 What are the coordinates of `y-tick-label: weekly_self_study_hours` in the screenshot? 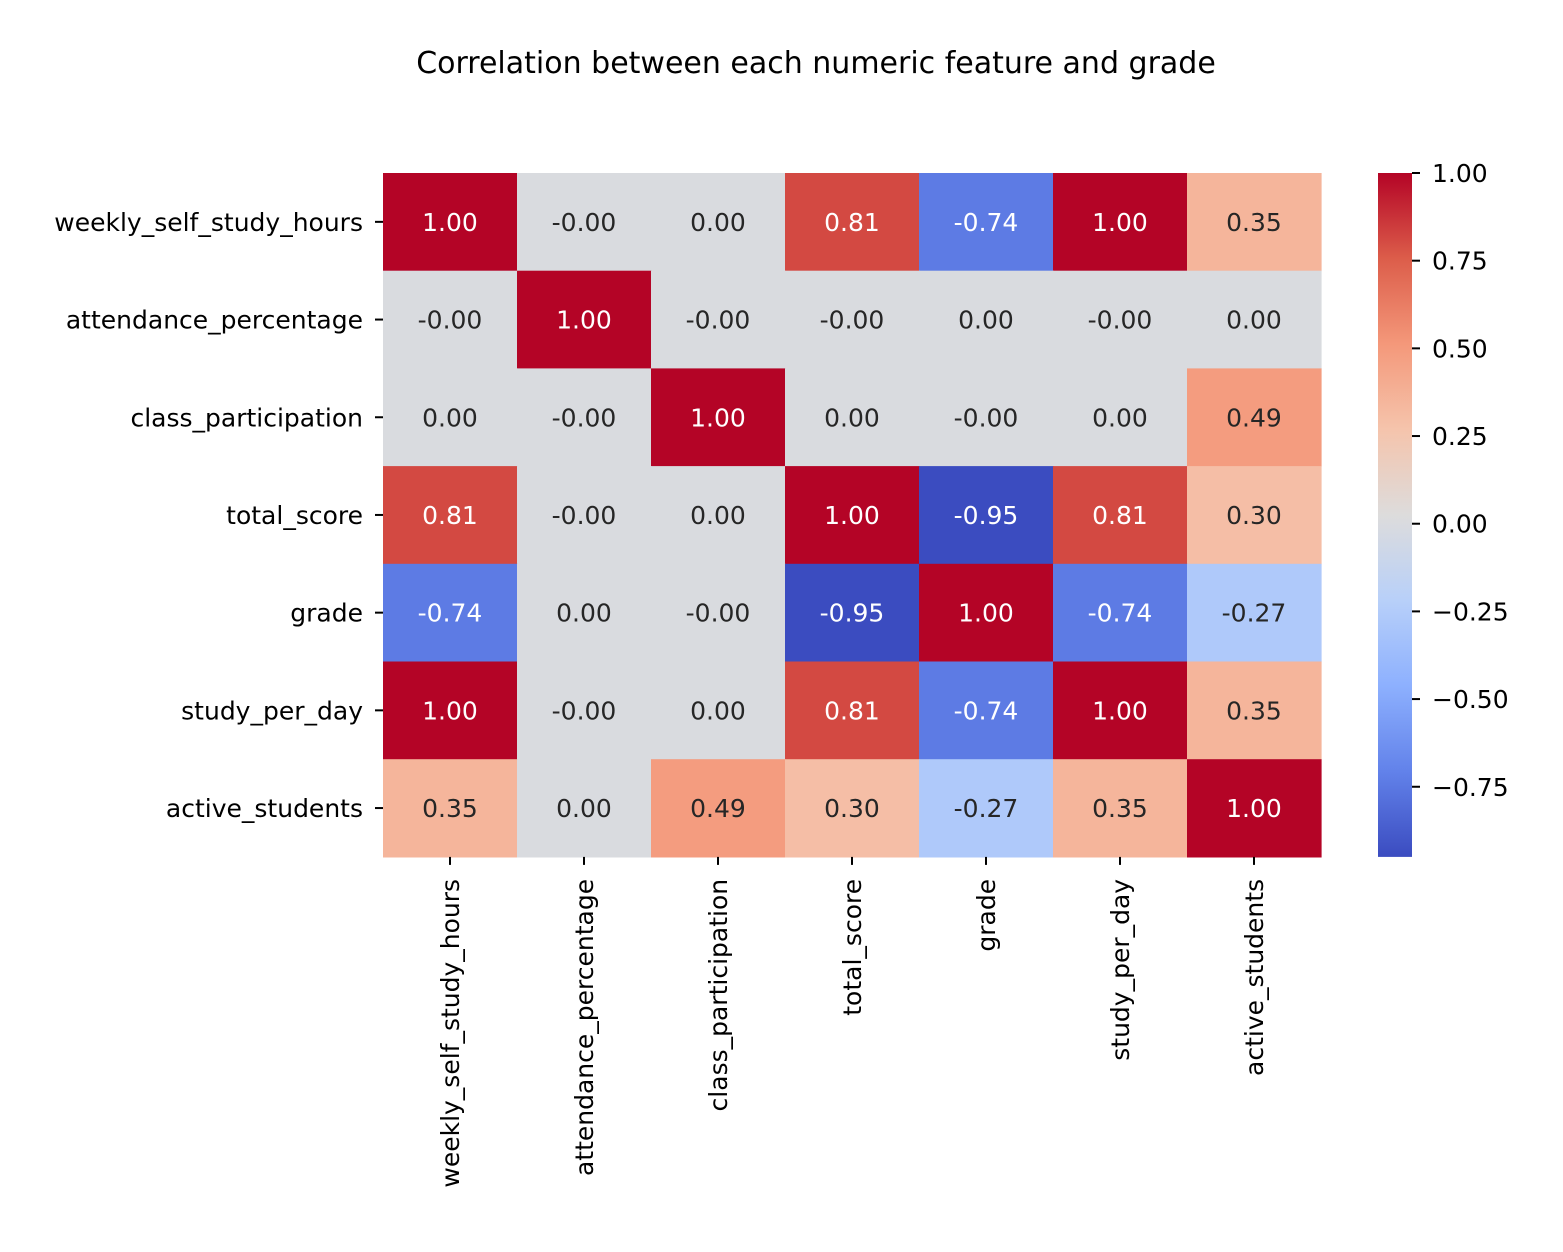 It's located at (208, 222).